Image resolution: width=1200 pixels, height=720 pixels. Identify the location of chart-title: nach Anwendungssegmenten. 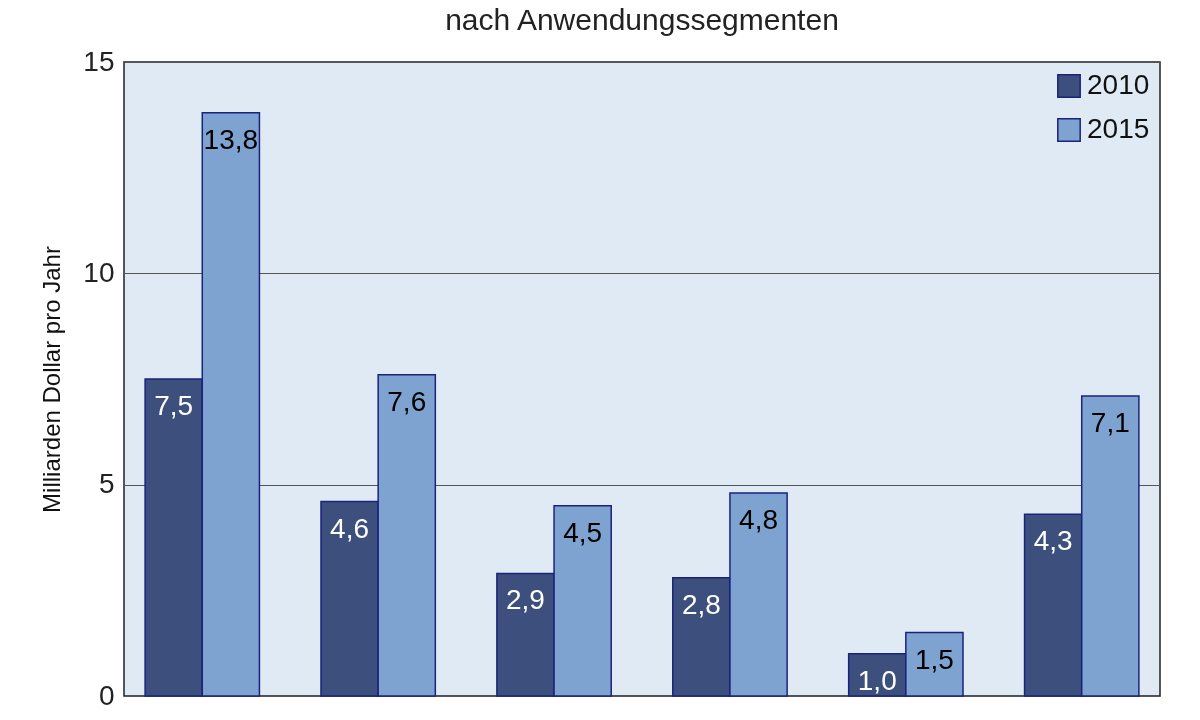
(642, 19).